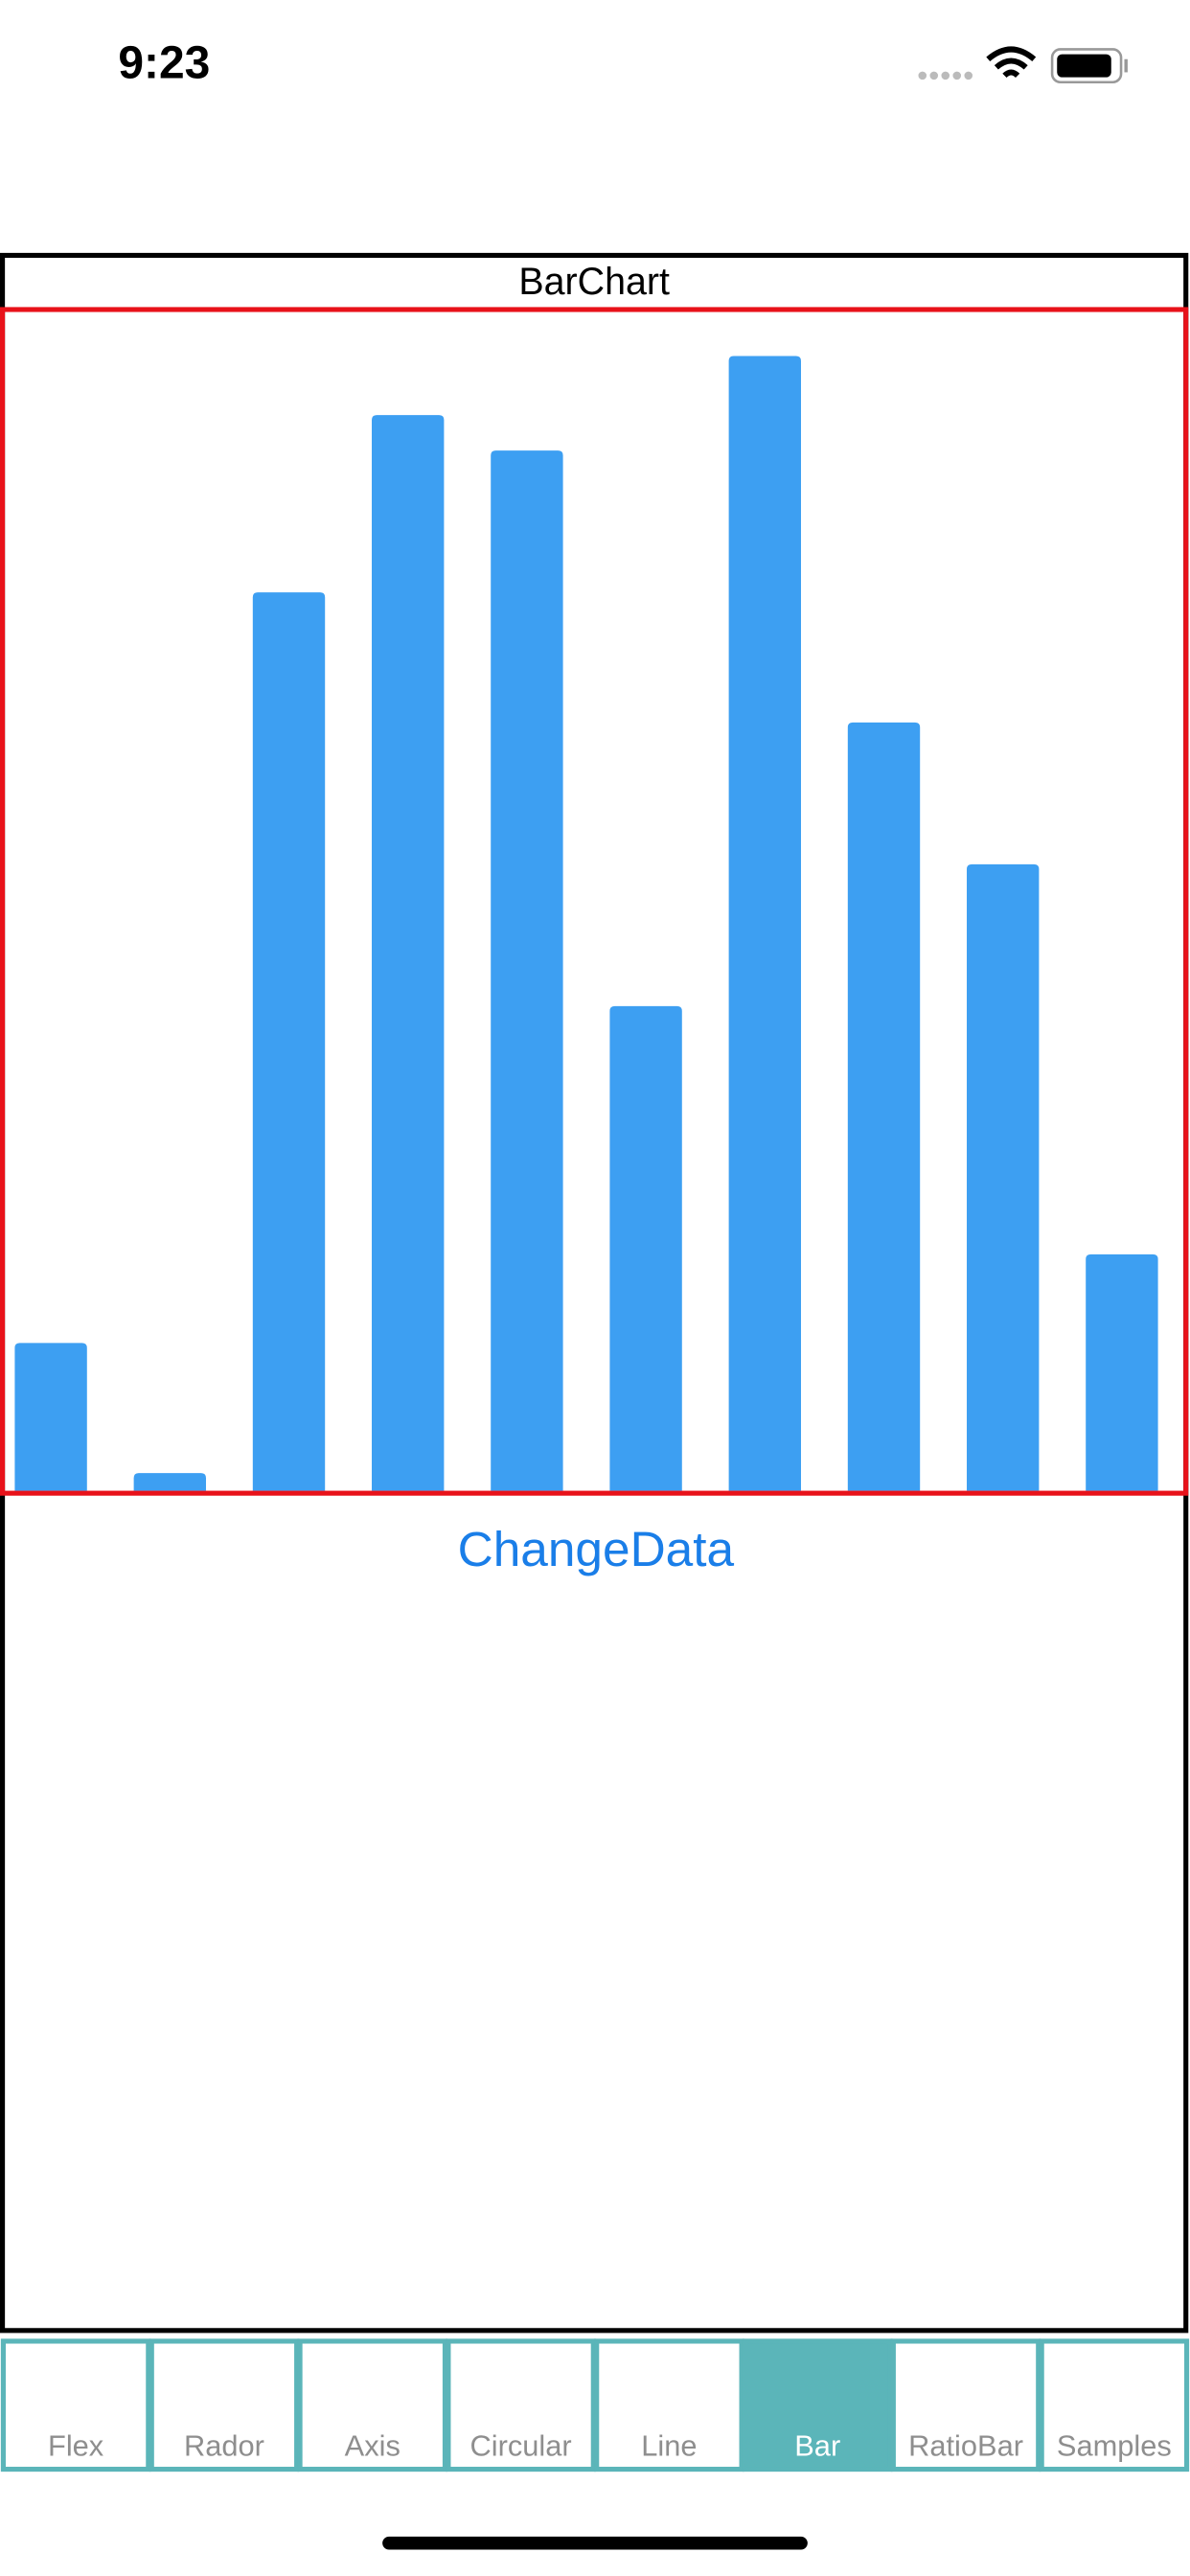  Describe the element at coordinates (373, 2445) in the screenshot. I see `tab-label: Axis` at that location.